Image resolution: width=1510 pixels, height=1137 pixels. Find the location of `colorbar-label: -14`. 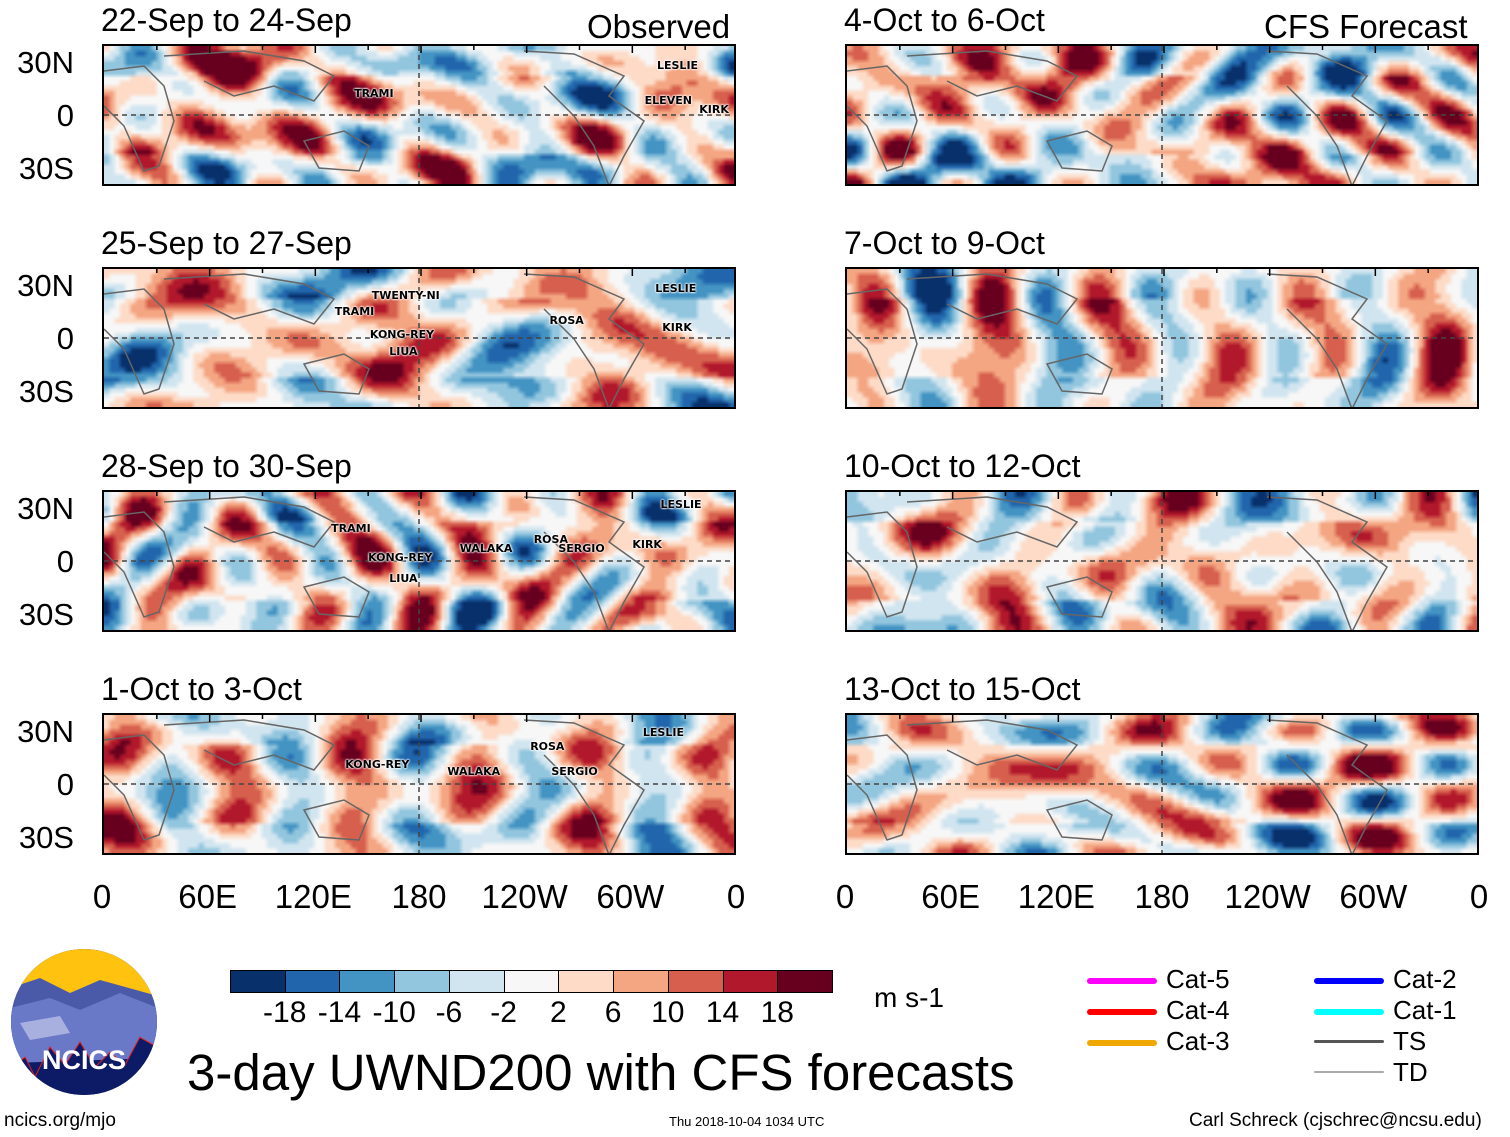

colorbar-label: -14 is located at coordinates (339, 1012).